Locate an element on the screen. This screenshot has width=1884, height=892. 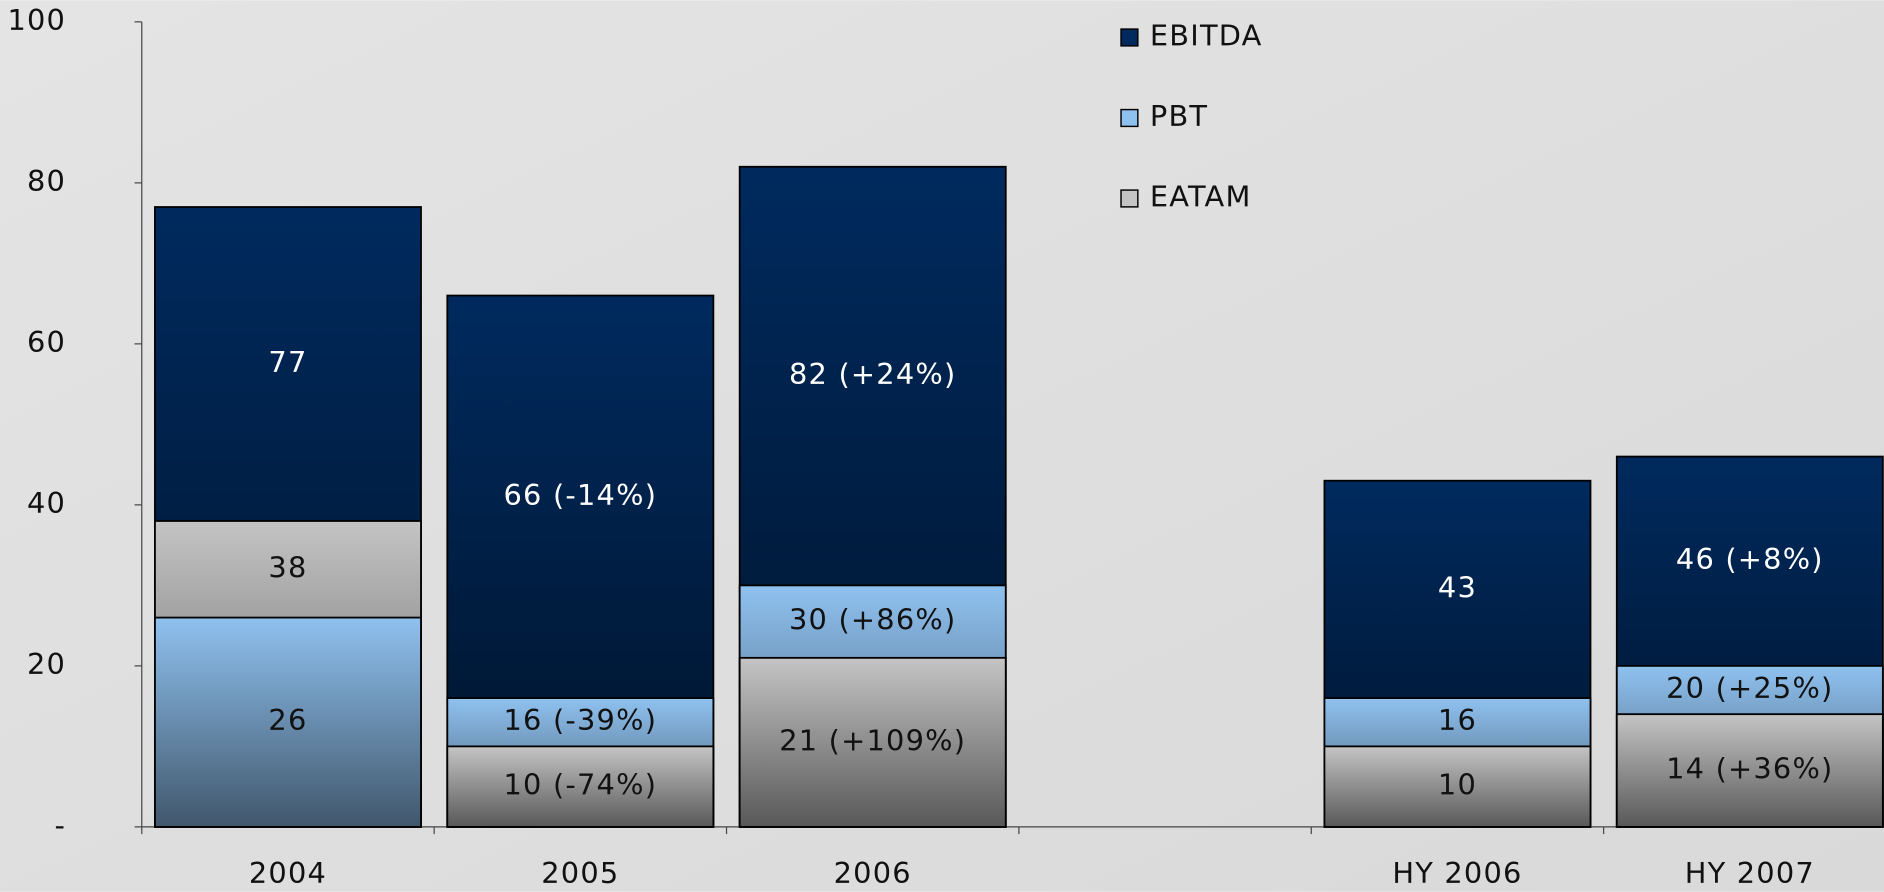
data-label: 46 (+8%) is located at coordinates (1750, 559).